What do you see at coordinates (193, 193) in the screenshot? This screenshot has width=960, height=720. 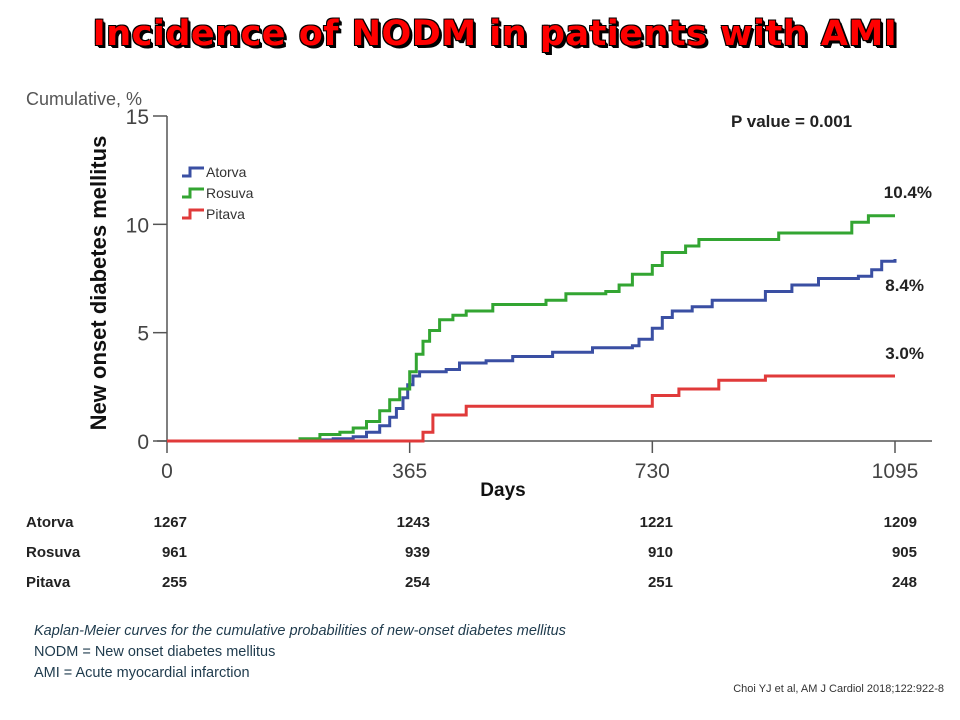 I see `legend-swatch-rosuva` at bounding box center [193, 193].